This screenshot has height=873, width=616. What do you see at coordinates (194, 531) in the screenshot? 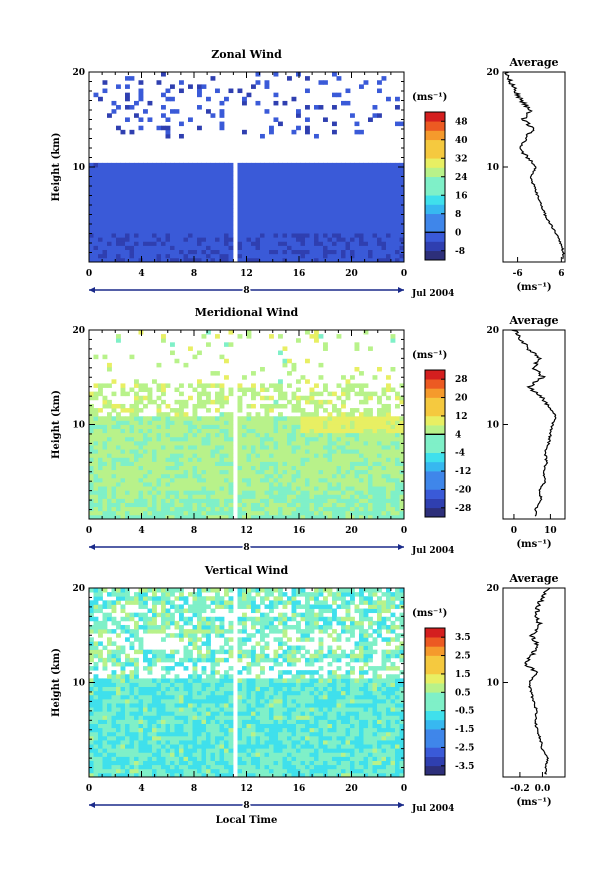
I see `x-tick-label: 8` at bounding box center [194, 531].